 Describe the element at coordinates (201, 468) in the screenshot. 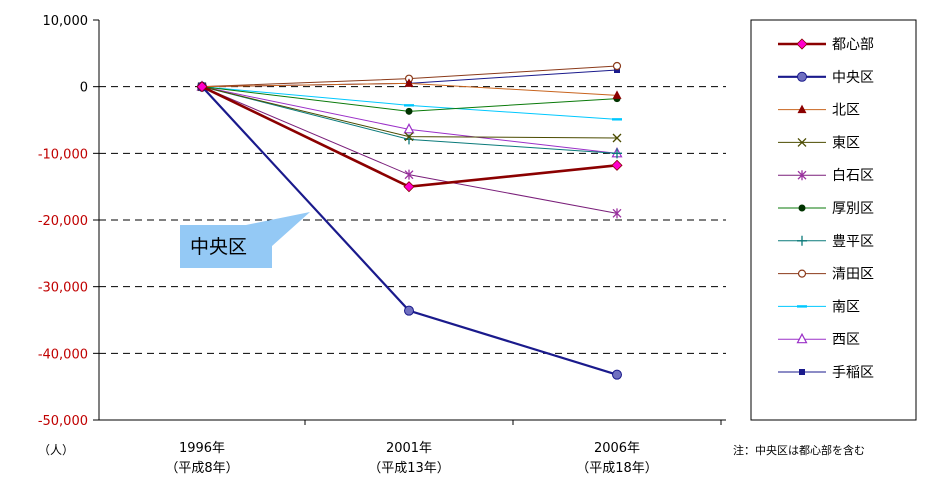

I see `x-tick-sublabel: （平成8年）` at that location.